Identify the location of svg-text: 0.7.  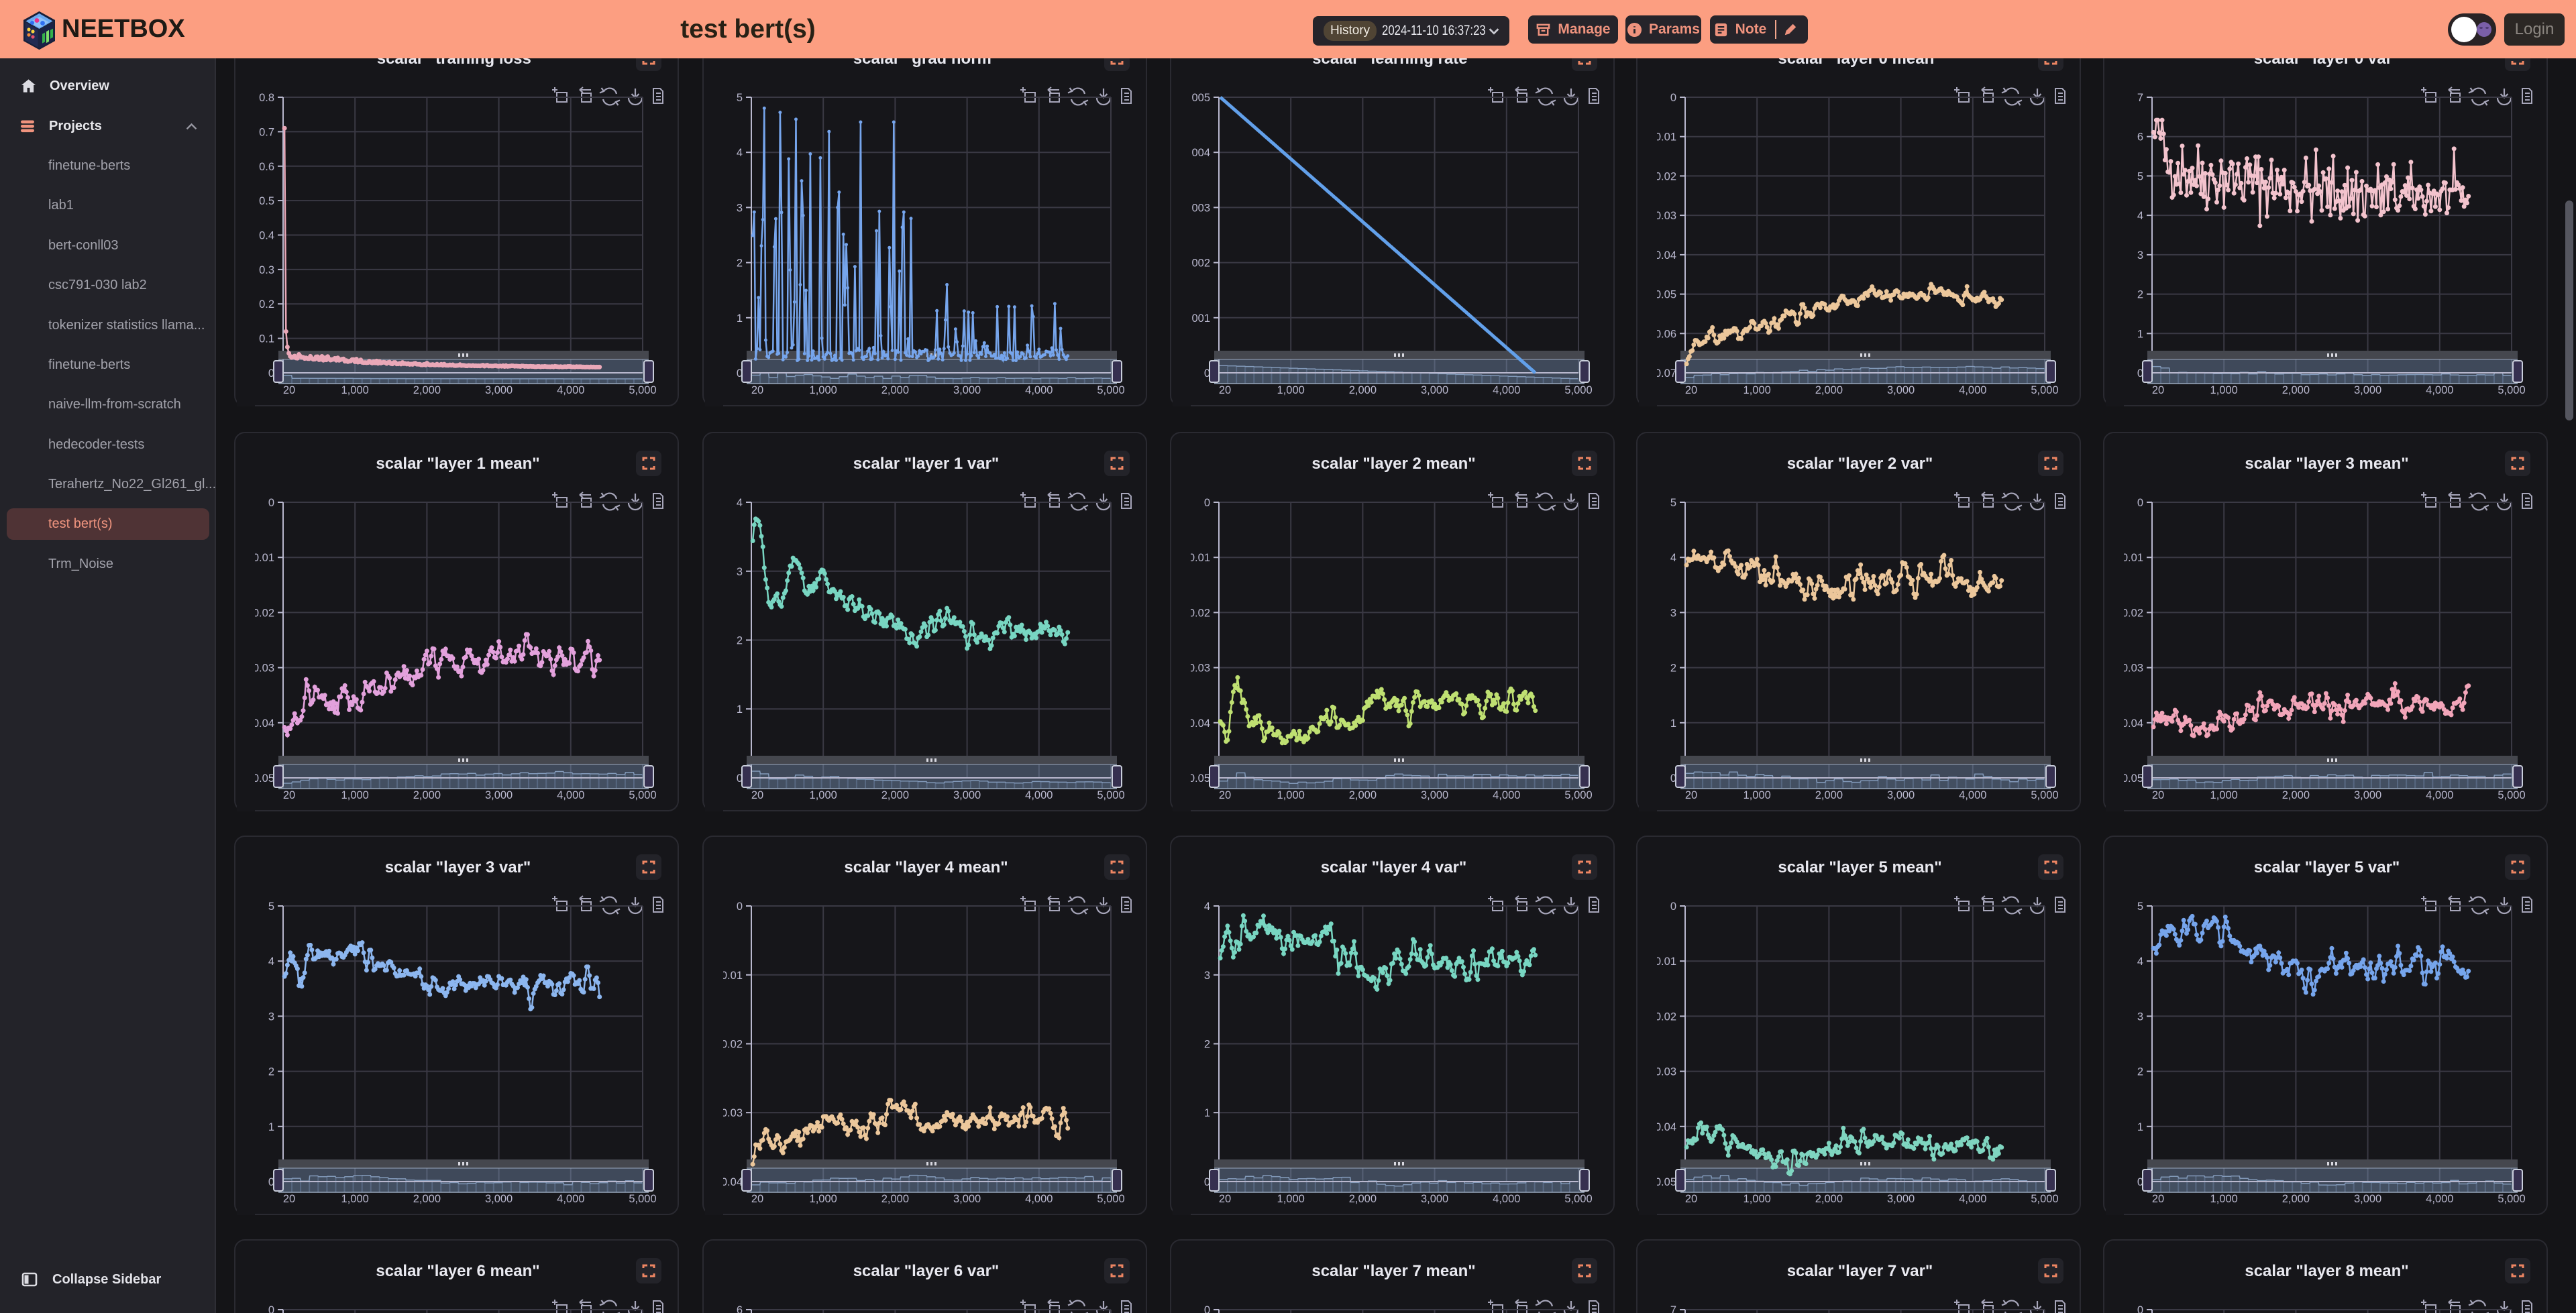
(266, 132).